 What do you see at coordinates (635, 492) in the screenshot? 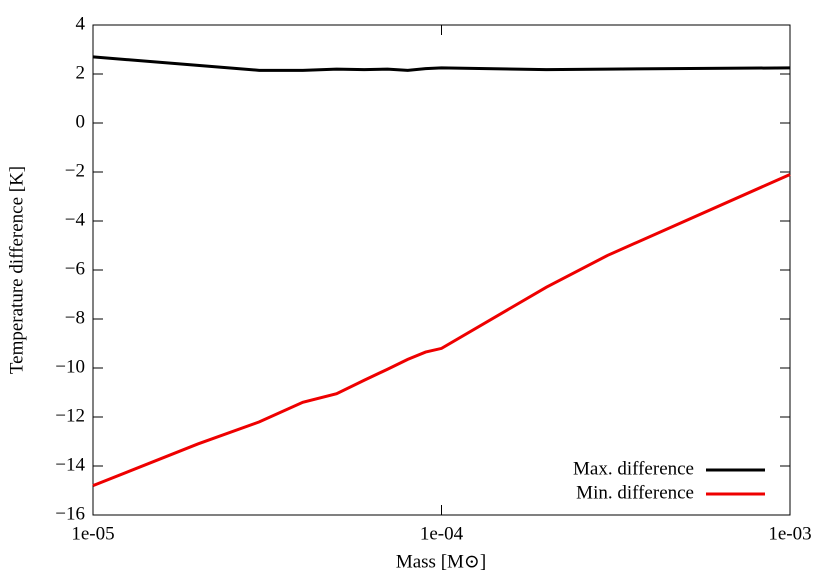
I see `legend-label: Min. difference` at bounding box center [635, 492].